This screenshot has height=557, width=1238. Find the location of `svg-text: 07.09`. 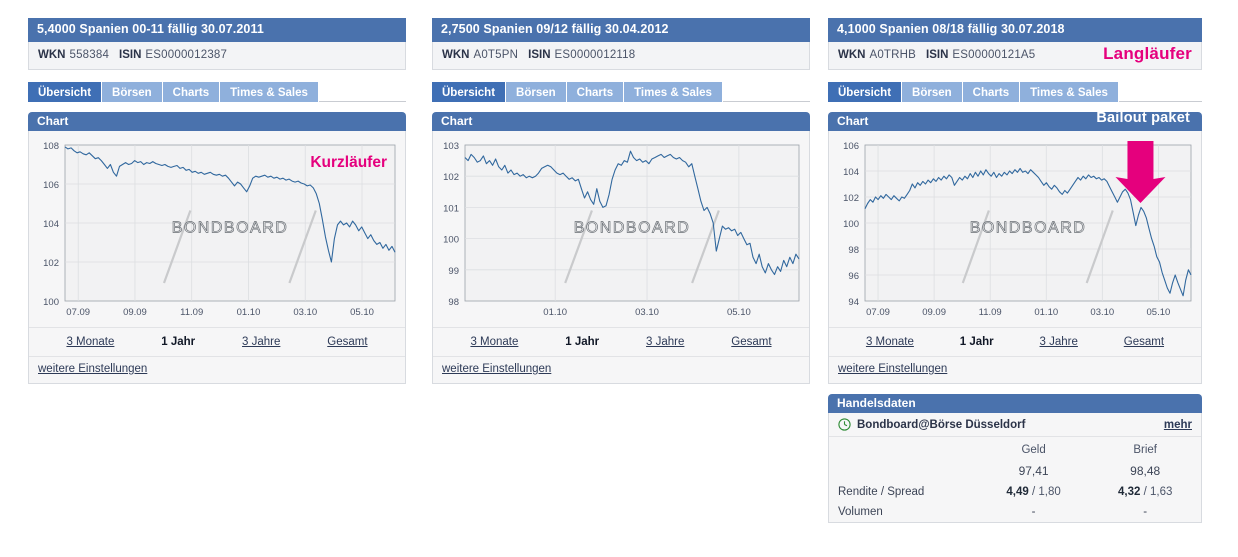

svg-text: 07.09 is located at coordinates (78, 312).